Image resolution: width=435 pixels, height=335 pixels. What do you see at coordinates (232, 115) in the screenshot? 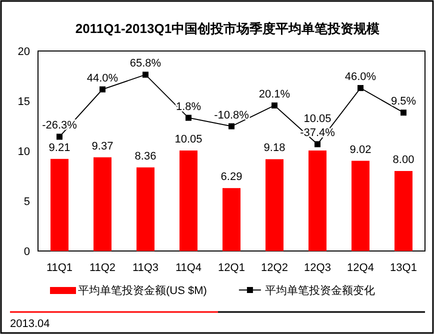
I see `data-label: -10.8%` at bounding box center [232, 115].